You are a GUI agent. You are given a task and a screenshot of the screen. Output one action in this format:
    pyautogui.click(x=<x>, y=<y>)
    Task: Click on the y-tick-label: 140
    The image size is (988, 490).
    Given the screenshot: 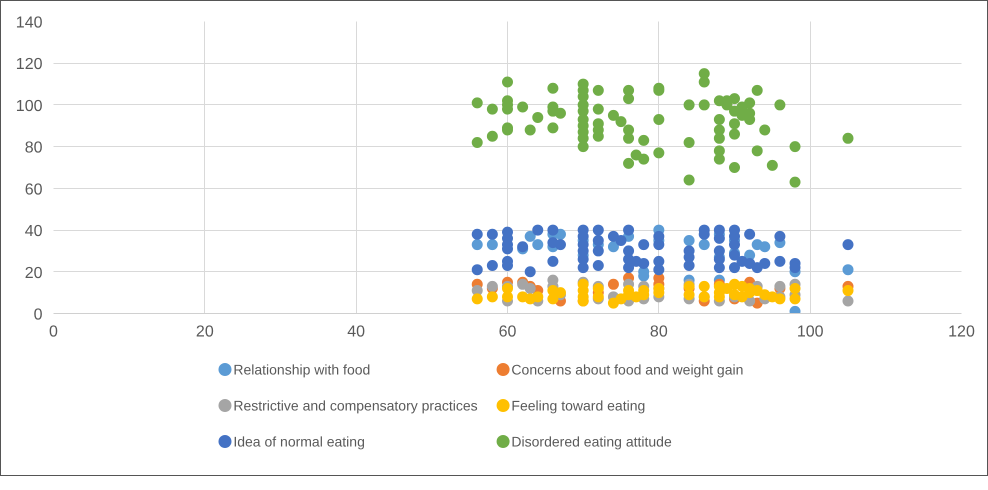 What is the action you would take?
    pyautogui.click(x=29, y=23)
    